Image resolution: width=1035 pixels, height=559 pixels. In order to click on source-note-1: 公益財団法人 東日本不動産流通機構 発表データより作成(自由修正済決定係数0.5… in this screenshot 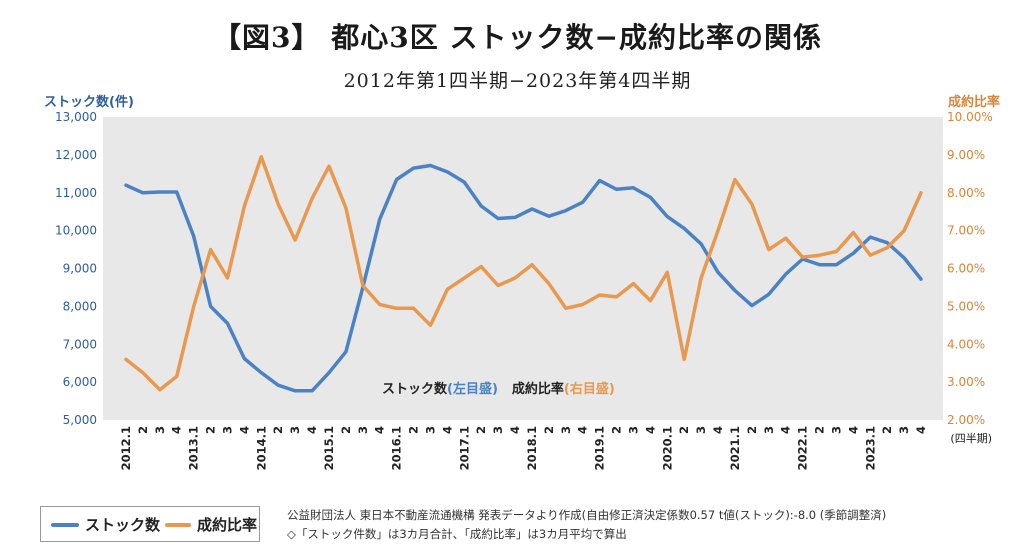, I will do `click(587, 515)`.